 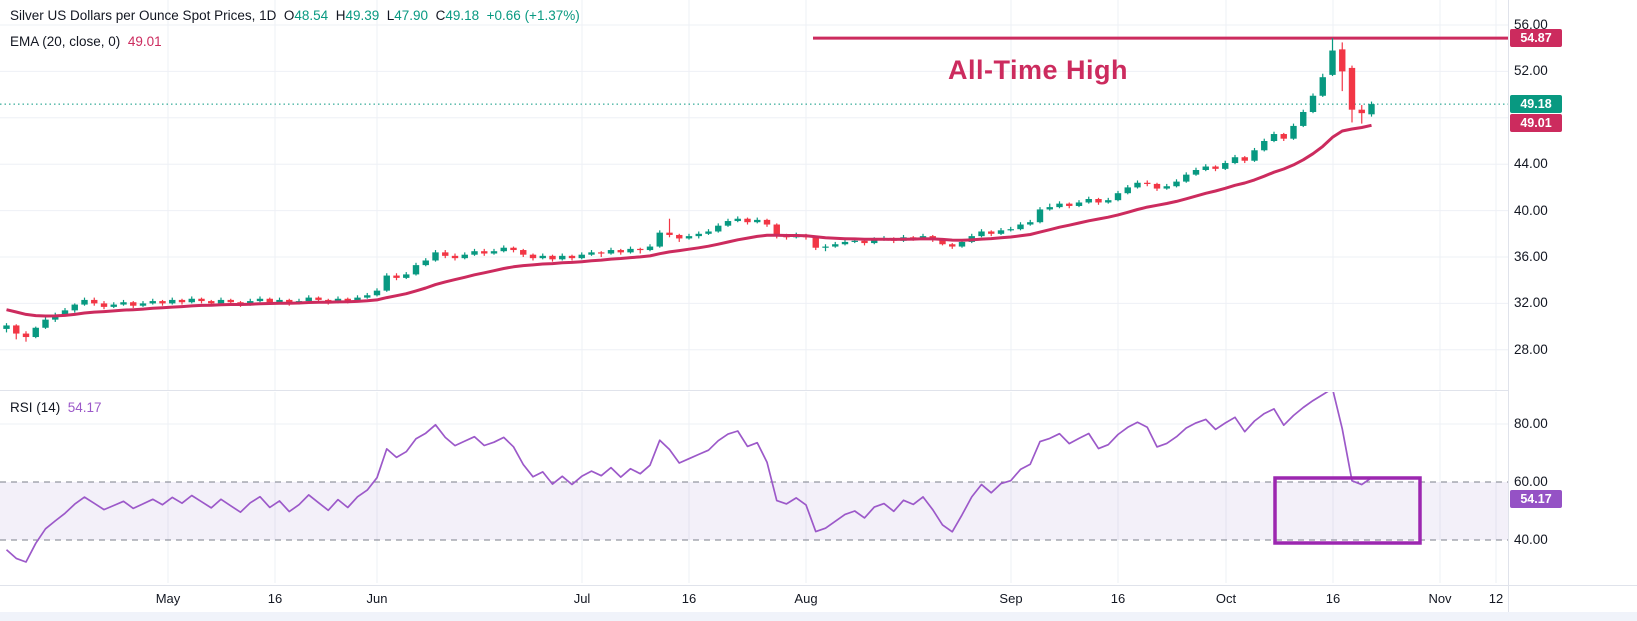 What do you see at coordinates (1531, 71) in the screenshot?
I see `price-axis-label: 52.00` at bounding box center [1531, 71].